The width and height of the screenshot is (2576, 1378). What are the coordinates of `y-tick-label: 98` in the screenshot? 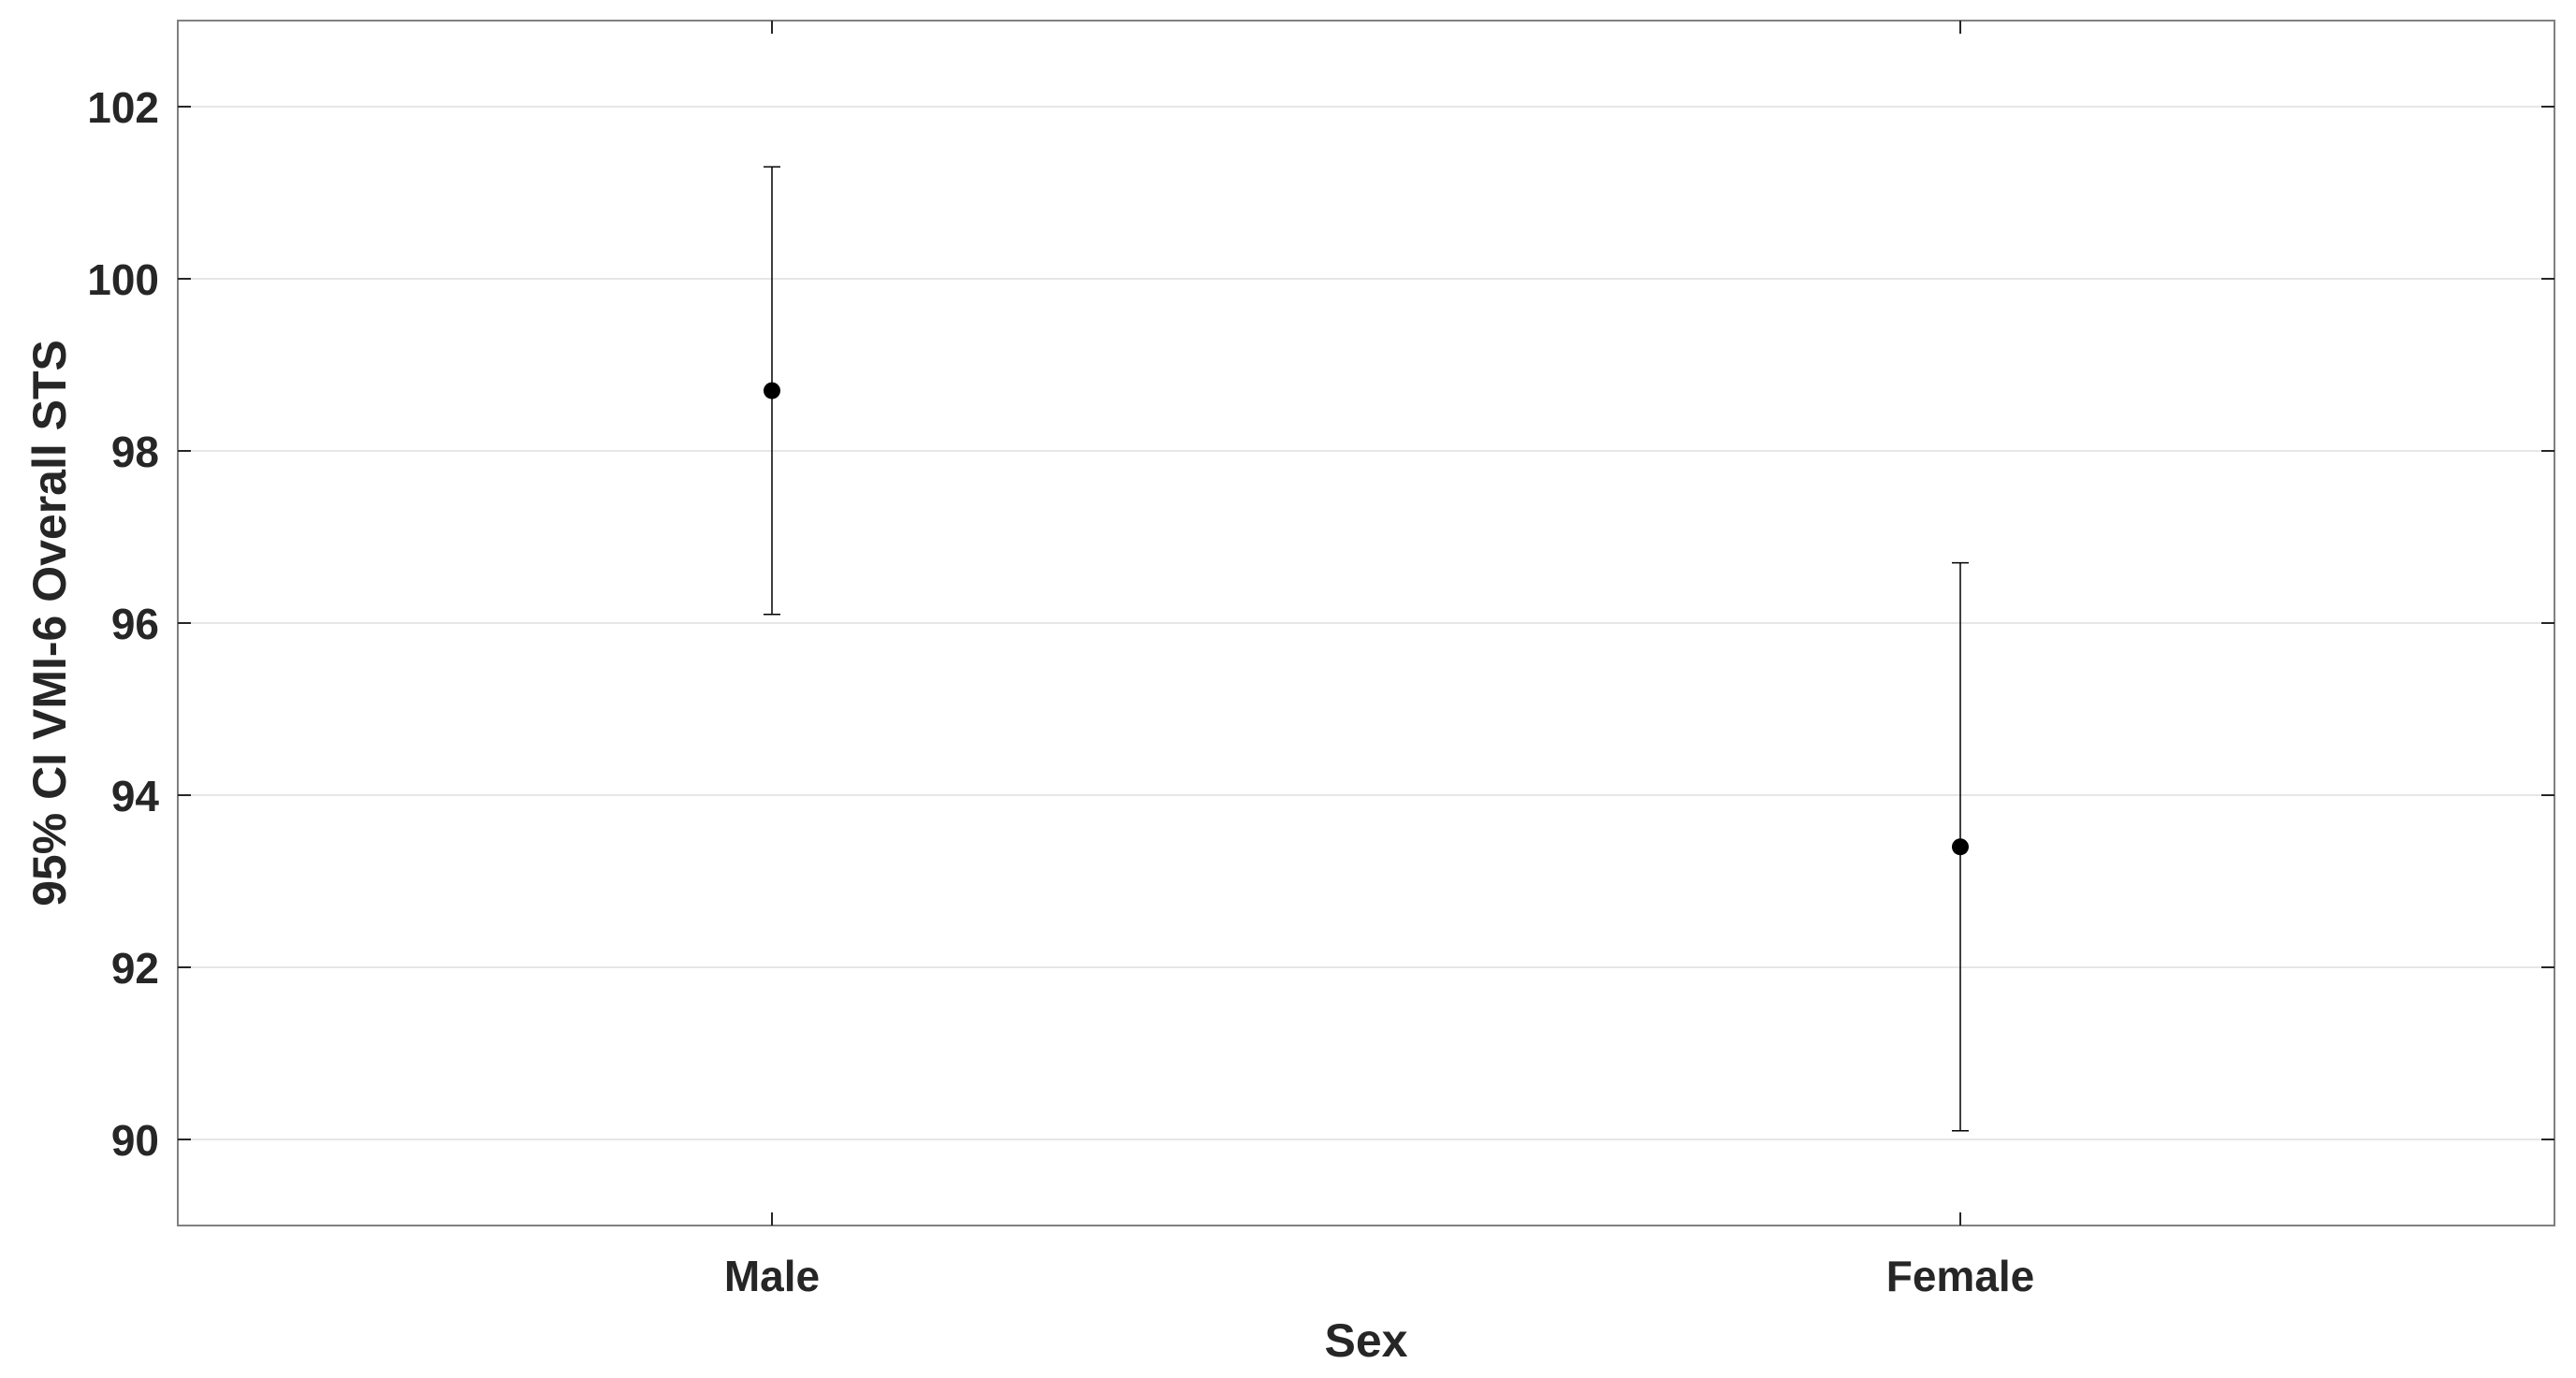 It's located at (135, 452).